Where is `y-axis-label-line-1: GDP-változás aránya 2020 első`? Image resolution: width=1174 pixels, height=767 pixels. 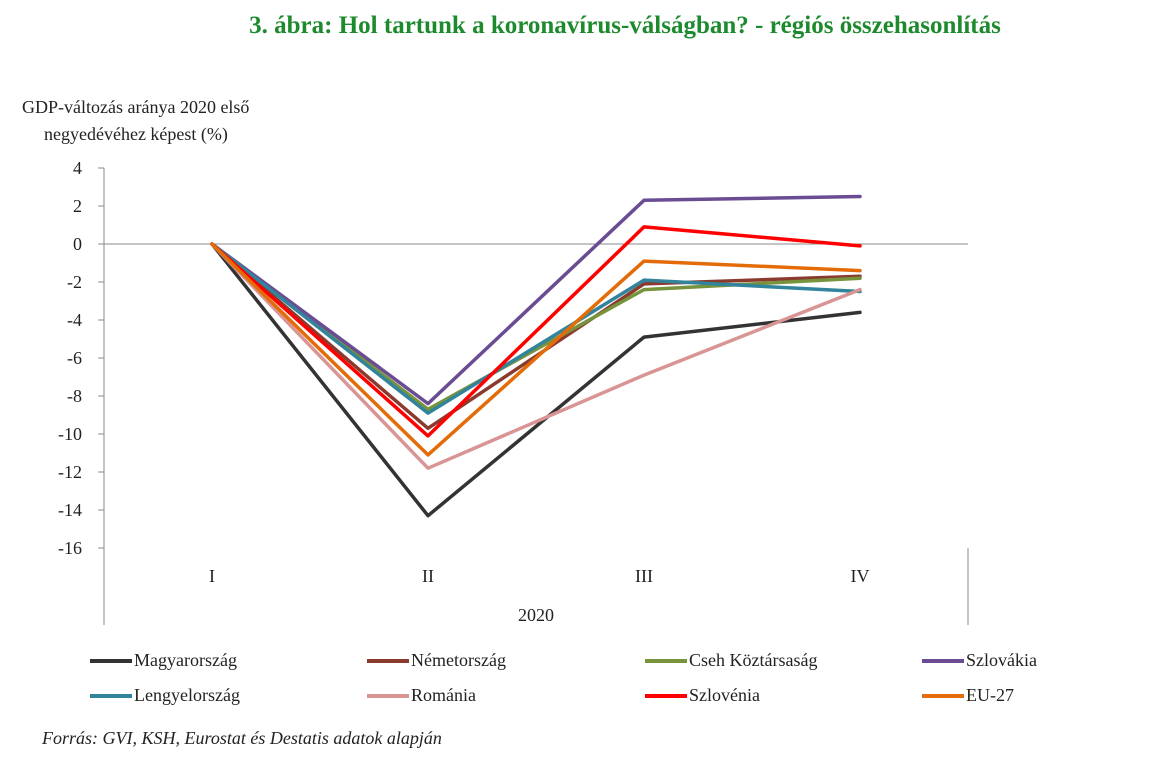 y-axis-label-line-1: GDP-változás aránya 2020 első is located at coordinates (136, 107).